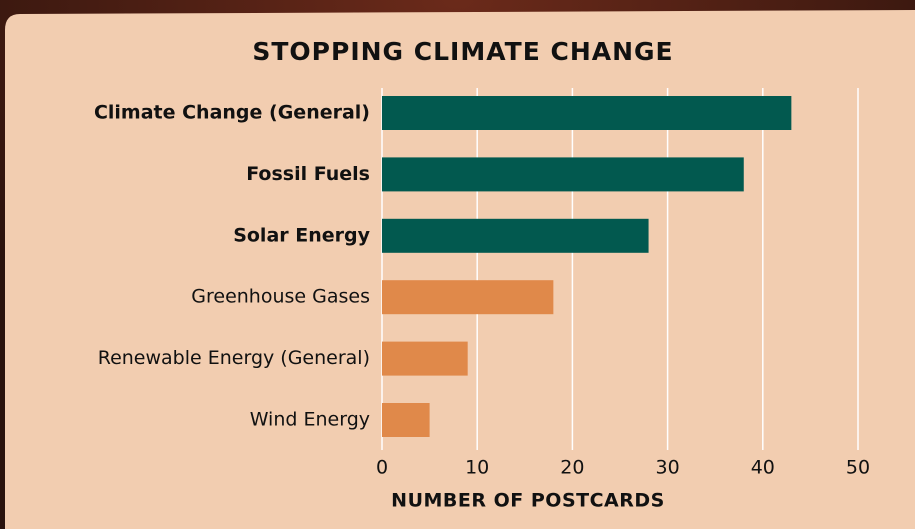 Image resolution: width=915 pixels, height=529 pixels. Describe the element at coordinates (310, 420) in the screenshot. I see `y-tick-label: Wind Energy` at that location.